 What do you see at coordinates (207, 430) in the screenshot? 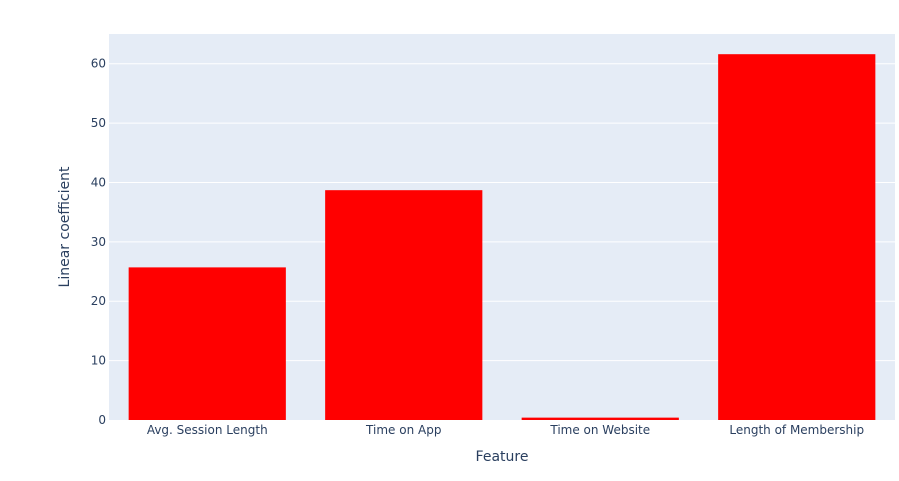
I see `x-tick-label: Avg. Session Length` at bounding box center [207, 430].